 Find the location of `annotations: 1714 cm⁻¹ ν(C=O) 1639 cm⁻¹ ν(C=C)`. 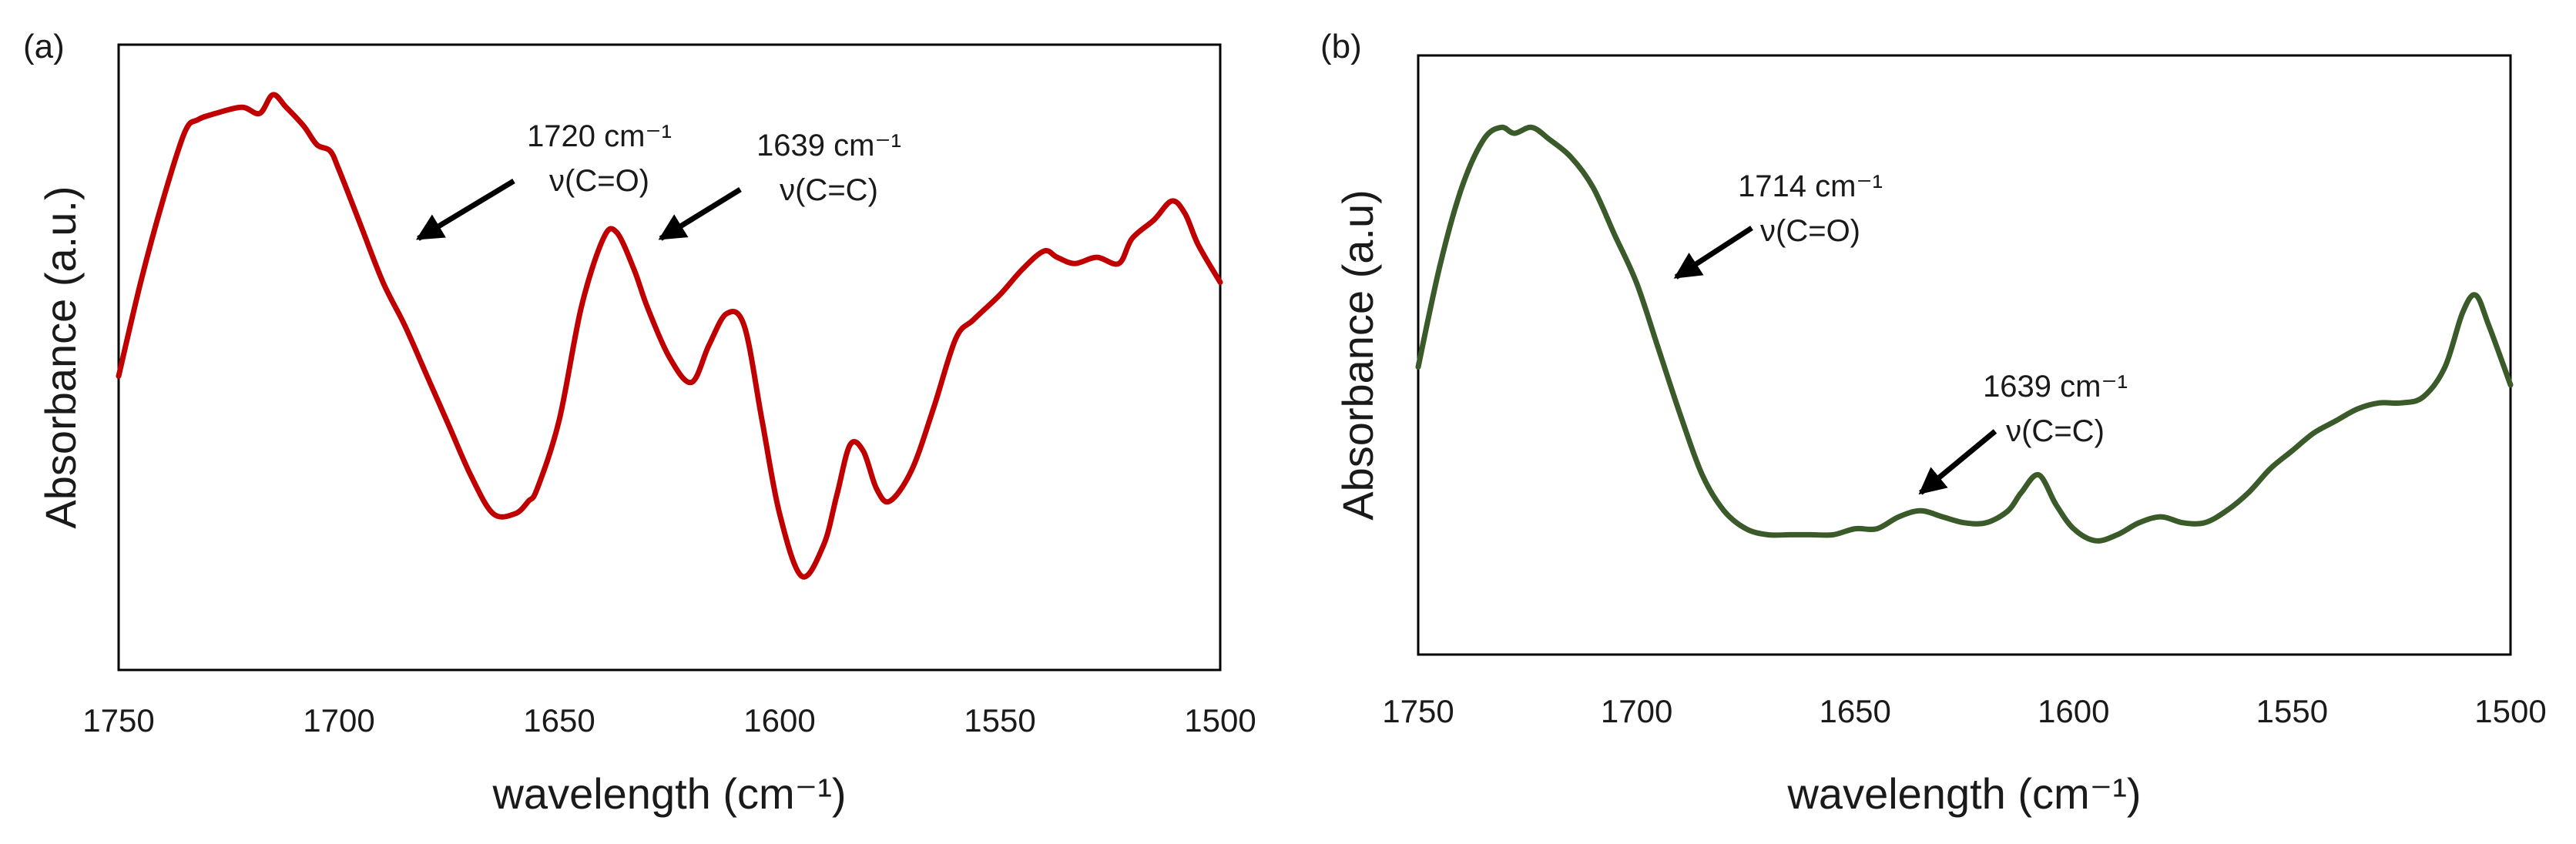

annotations: 1714 cm⁻¹ ν(C=O) 1639 cm⁻¹ ν(C=C) is located at coordinates (1900, 332).